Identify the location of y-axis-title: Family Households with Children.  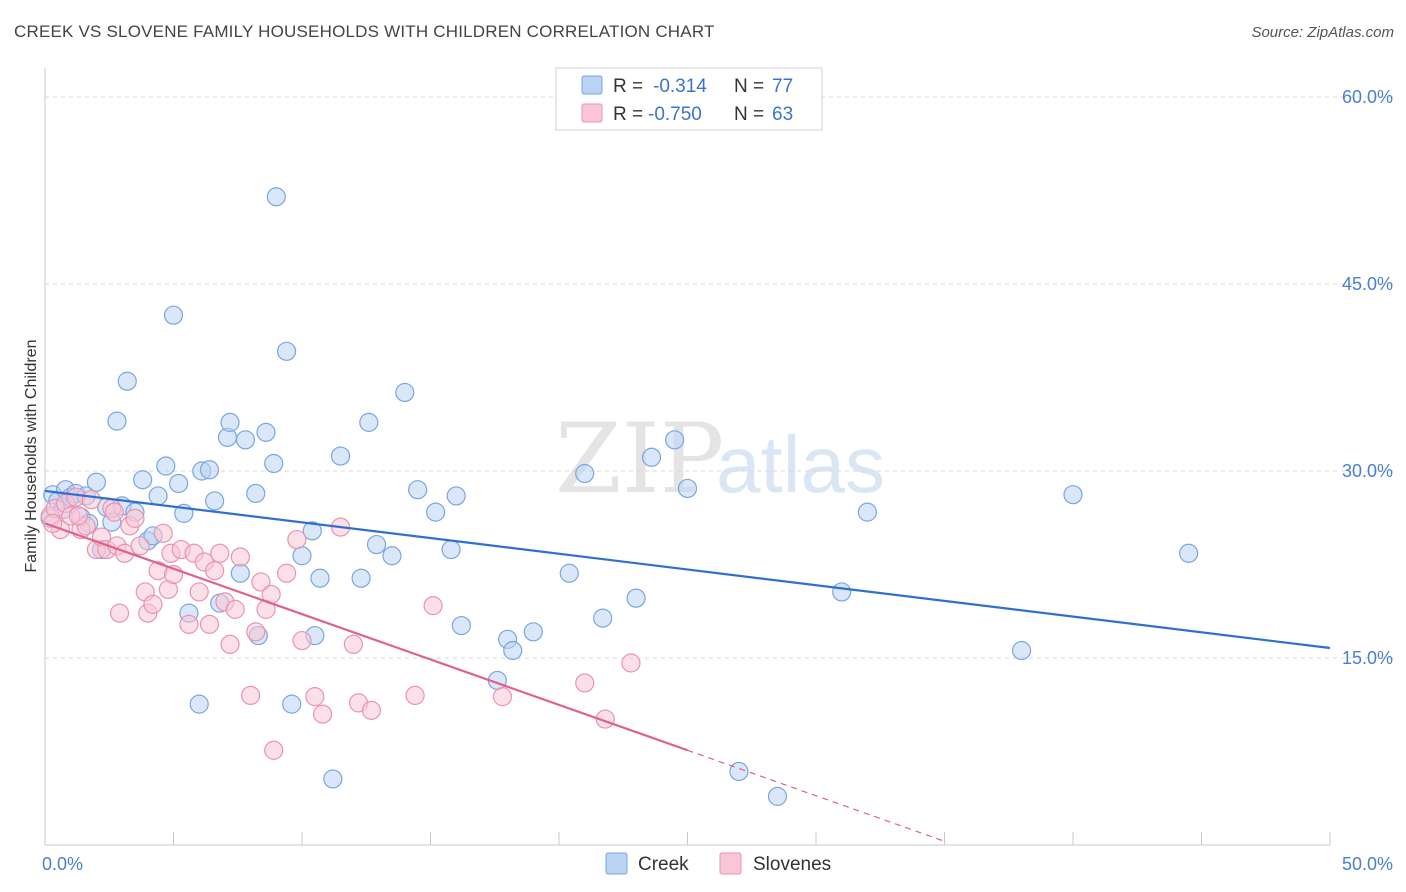
(31, 456).